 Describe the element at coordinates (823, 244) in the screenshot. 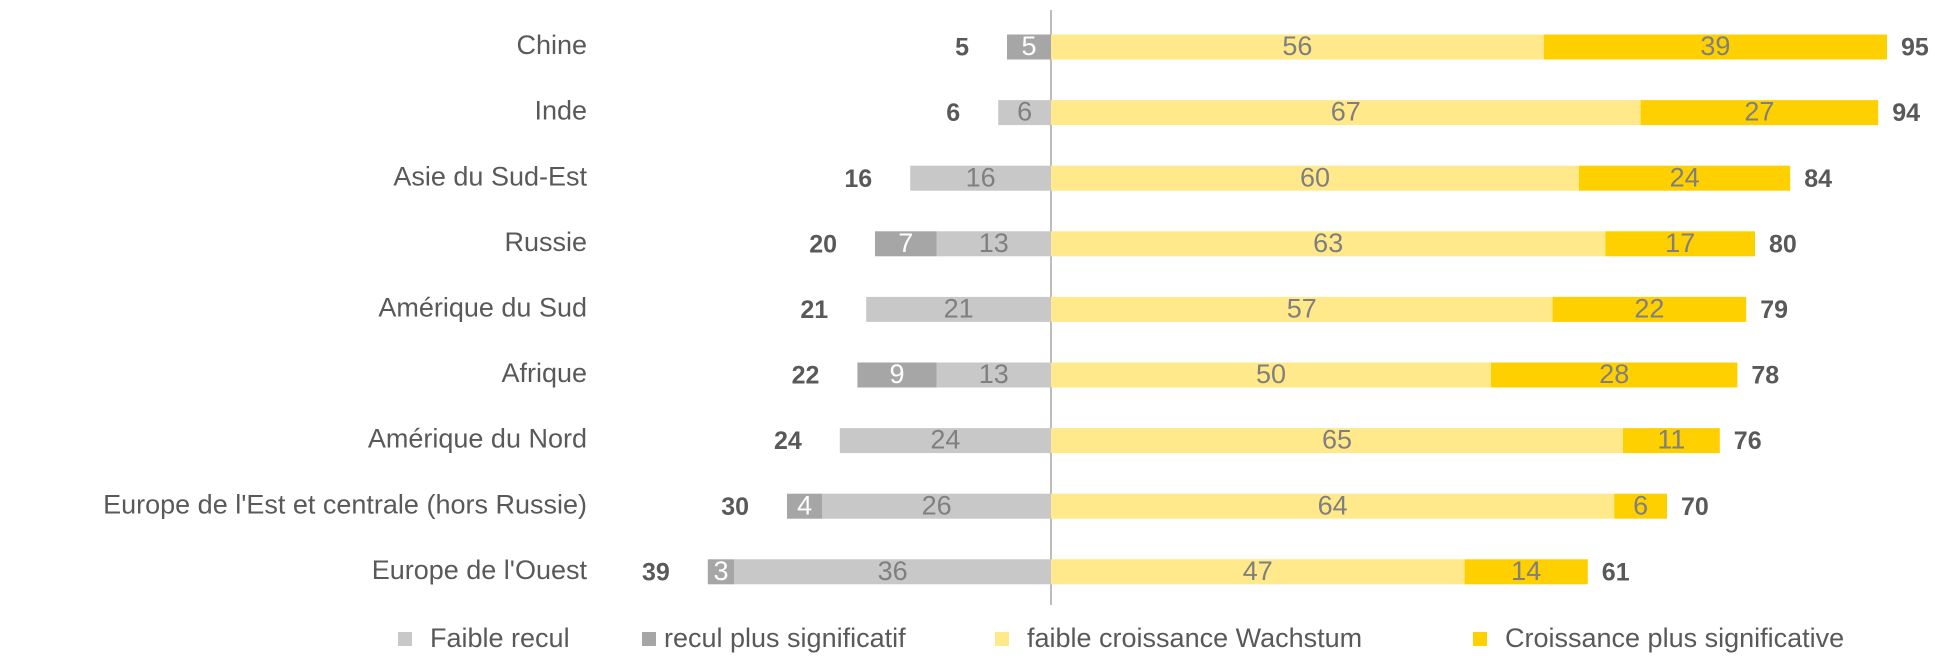

I see `negative-total: 20` at that location.